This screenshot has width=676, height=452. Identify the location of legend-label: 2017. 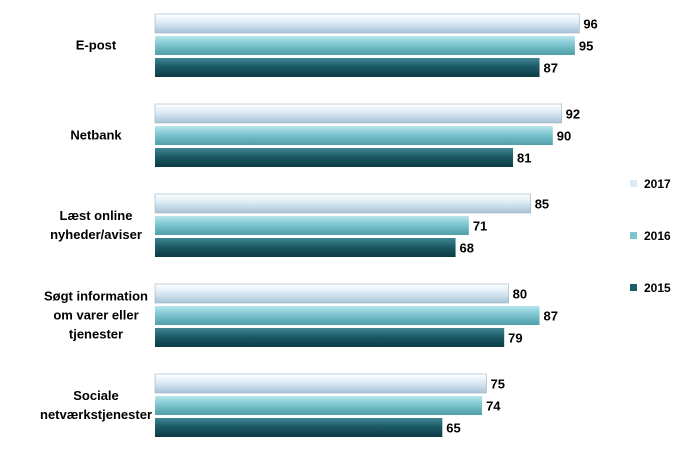
(657, 184).